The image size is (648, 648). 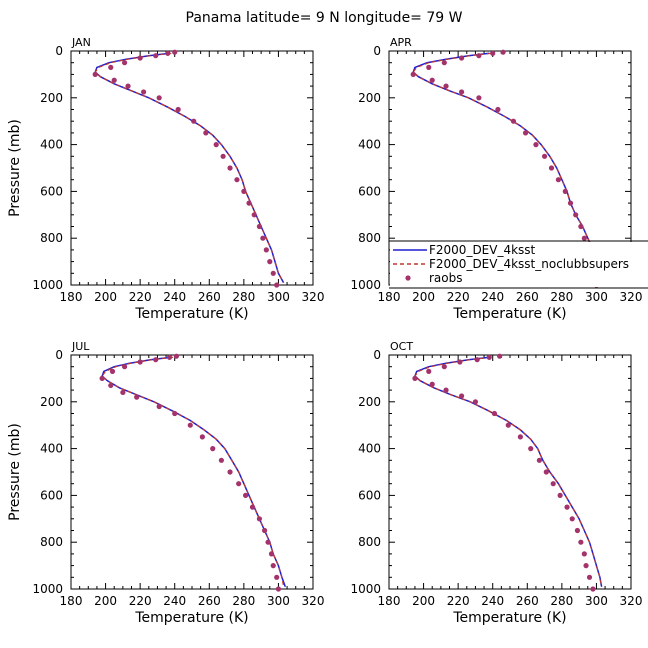 What do you see at coordinates (105, 601) in the screenshot?
I see `x-tick-label: 200` at bounding box center [105, 601].